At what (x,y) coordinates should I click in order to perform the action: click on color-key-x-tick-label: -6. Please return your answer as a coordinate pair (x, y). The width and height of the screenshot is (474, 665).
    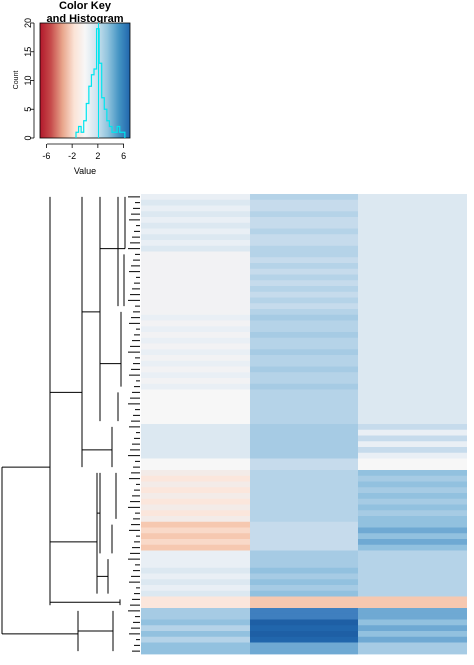
    Looking at the image, I should click on (46, 156).